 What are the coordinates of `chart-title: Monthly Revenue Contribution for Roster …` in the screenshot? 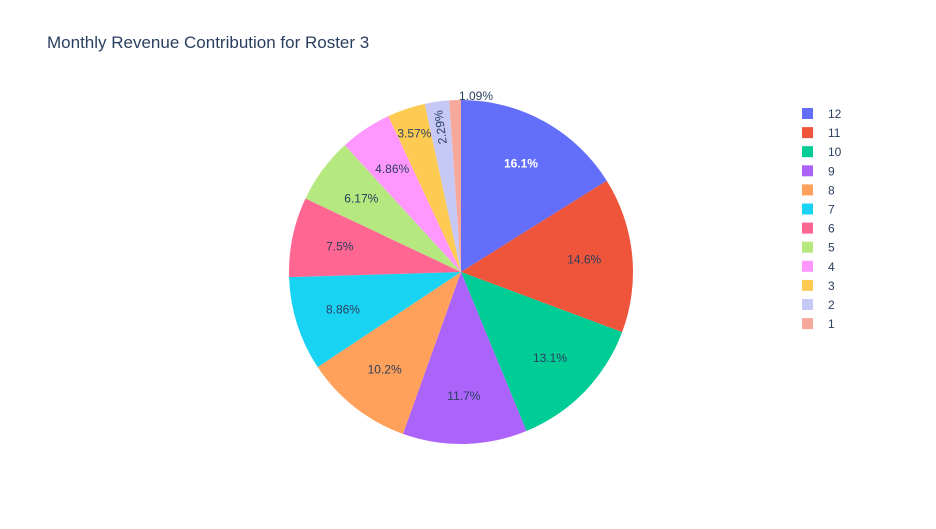 It's located at (208, 42).